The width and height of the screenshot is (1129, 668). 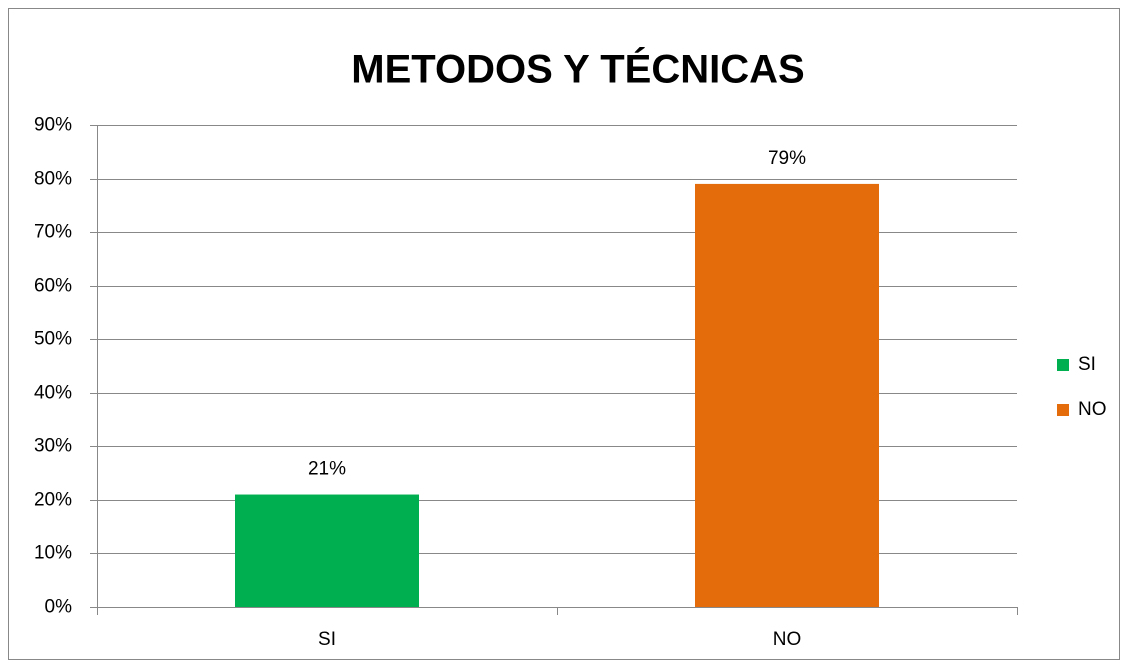 What do you see at coordinates (59, 607) in the screenshot?
I see `y-tick-label: 0%` at bounding box center [59, 607].